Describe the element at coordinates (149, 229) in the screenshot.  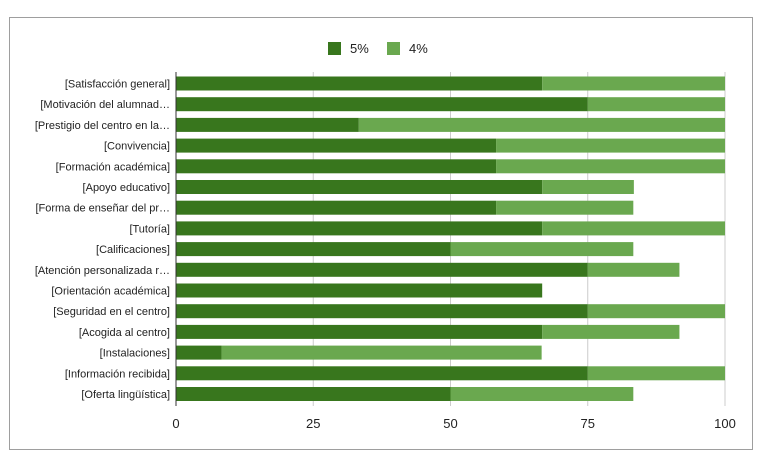
I see `category-label: [Tutoría]` at that location.